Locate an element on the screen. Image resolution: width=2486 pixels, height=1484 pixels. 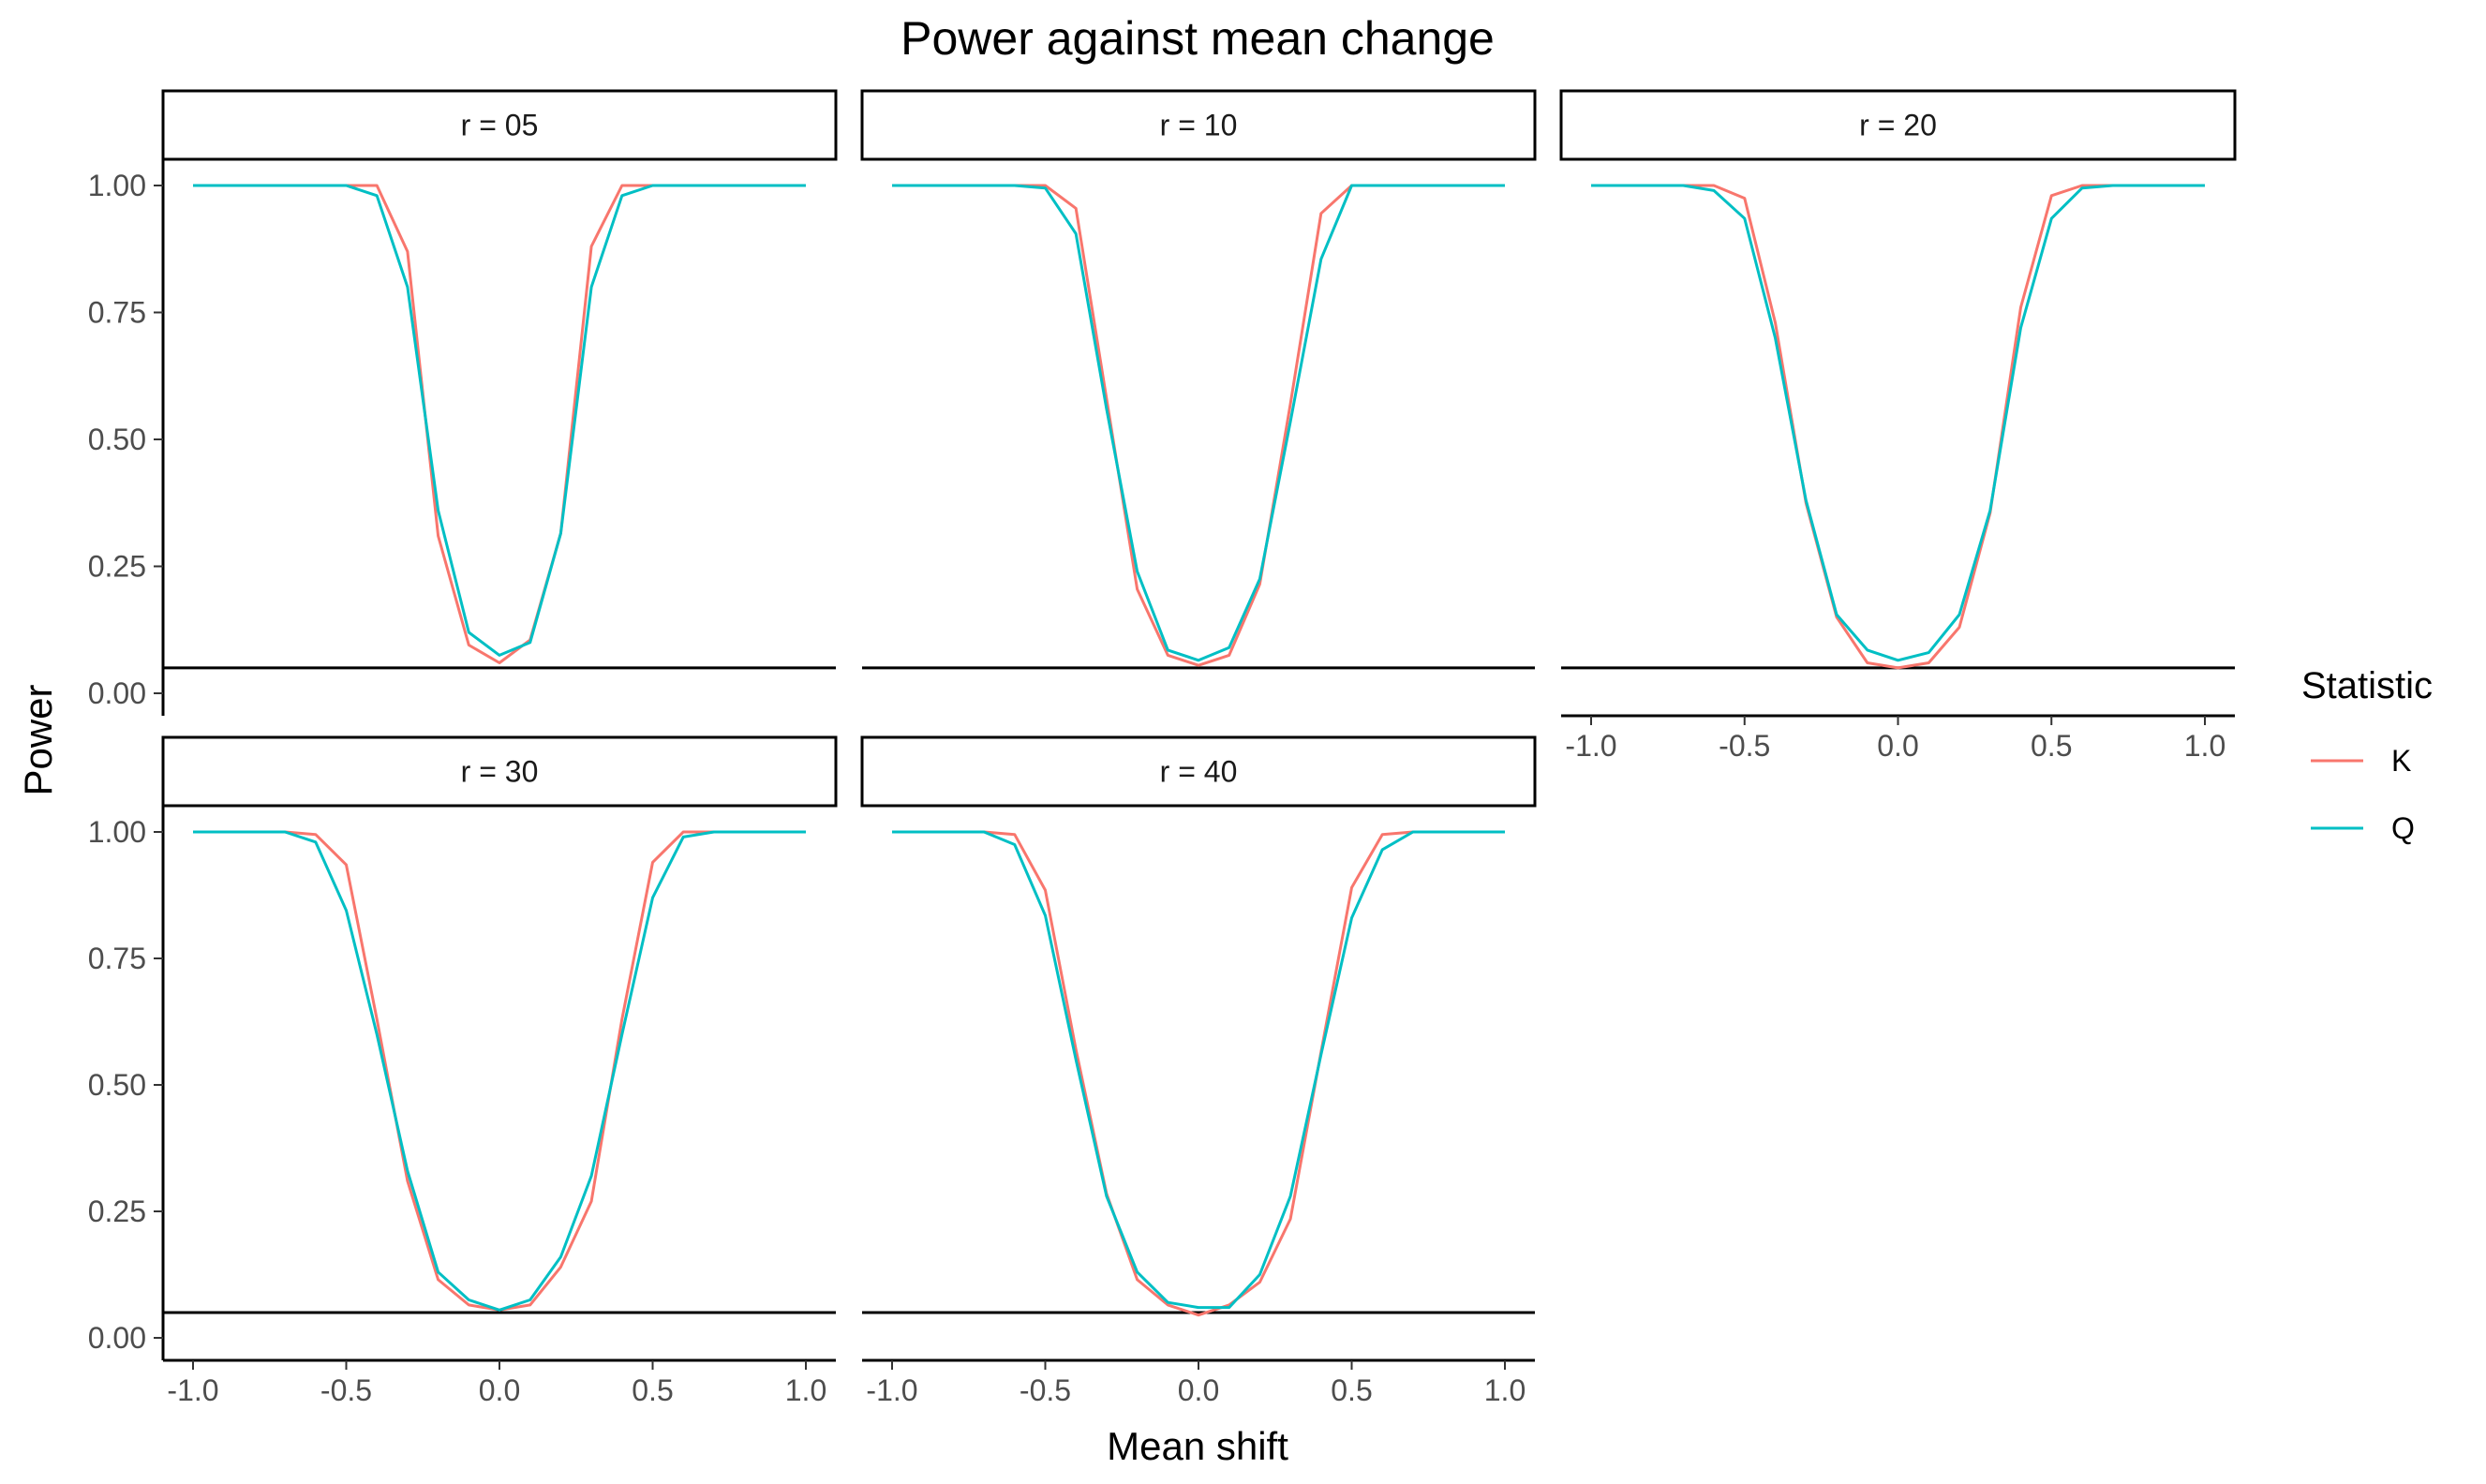
x-axis-title: Mean shift is located at coordinates (1198, 1446).